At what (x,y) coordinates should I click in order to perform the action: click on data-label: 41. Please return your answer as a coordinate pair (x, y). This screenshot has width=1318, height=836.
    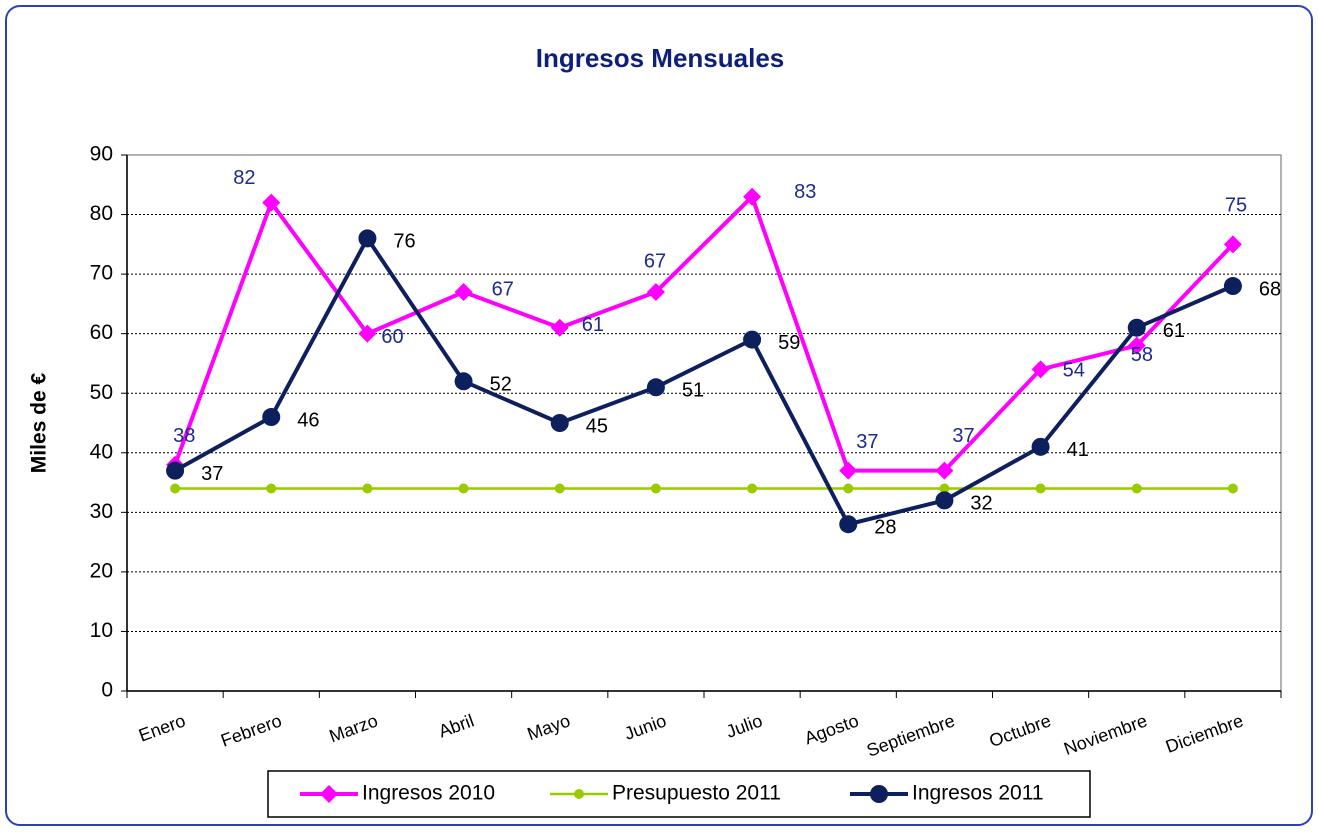
    Looking at the image, I should click on (1078, 450).